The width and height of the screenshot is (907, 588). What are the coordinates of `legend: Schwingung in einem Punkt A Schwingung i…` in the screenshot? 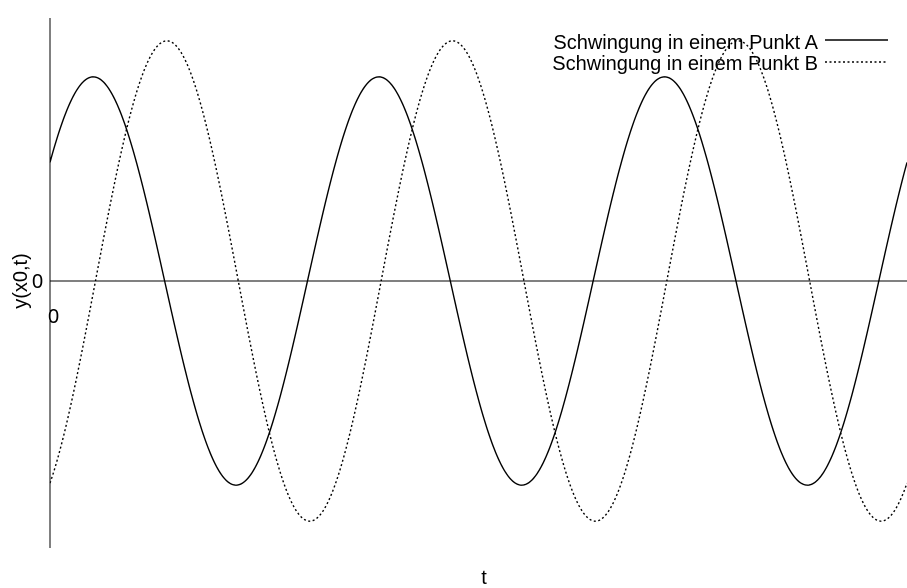 It's located at (720, 53).